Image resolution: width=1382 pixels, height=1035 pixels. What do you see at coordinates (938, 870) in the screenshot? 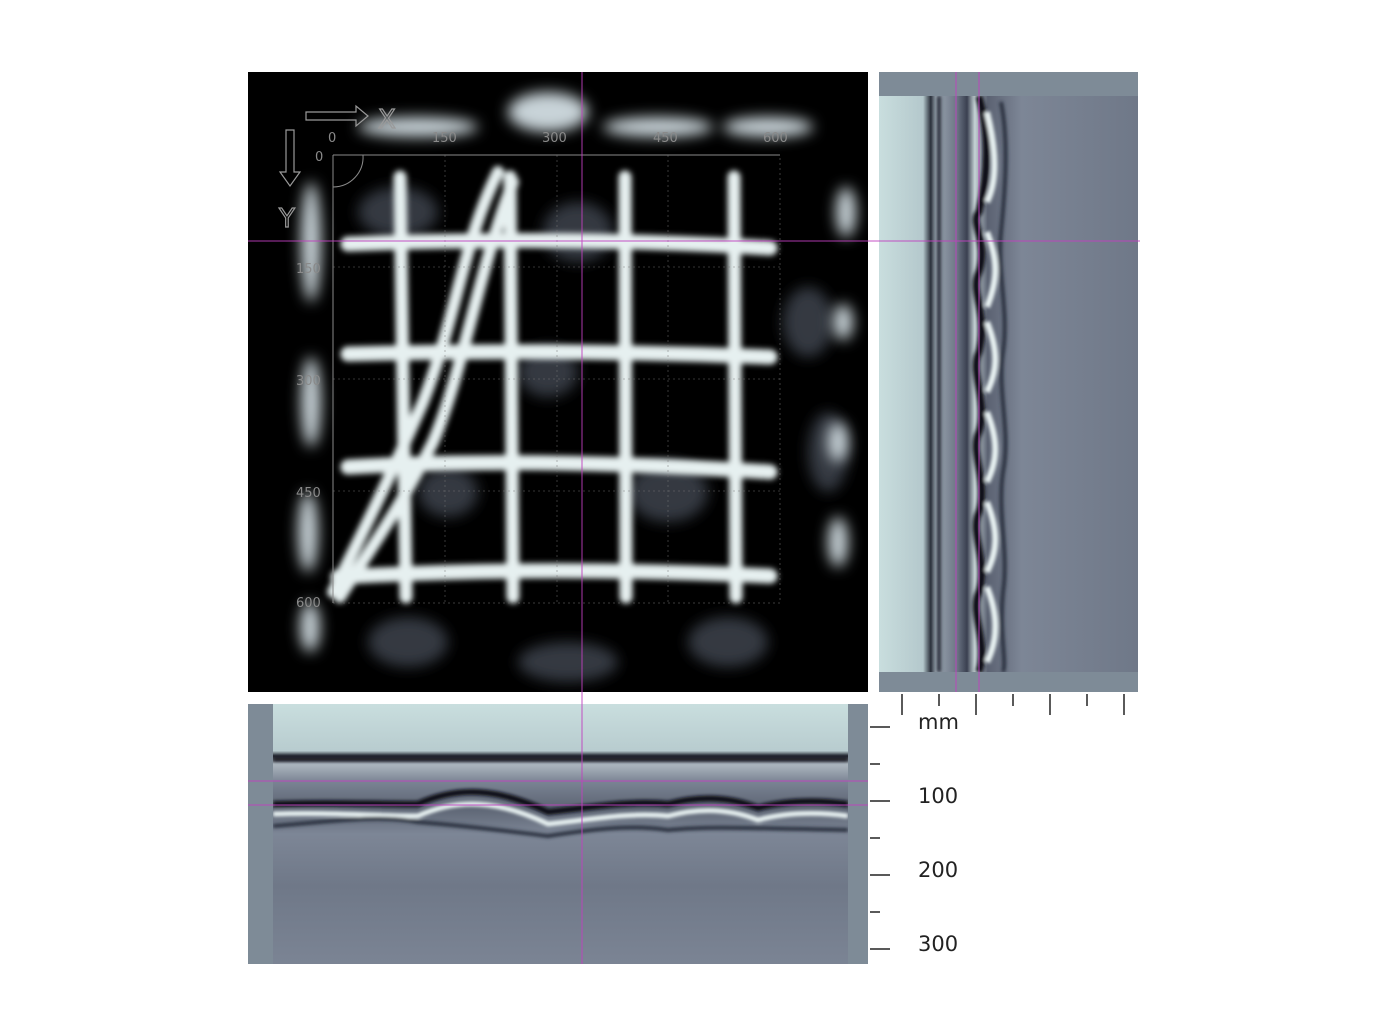
I see `depth-label-200: 200` at bounding box center [938, 870].